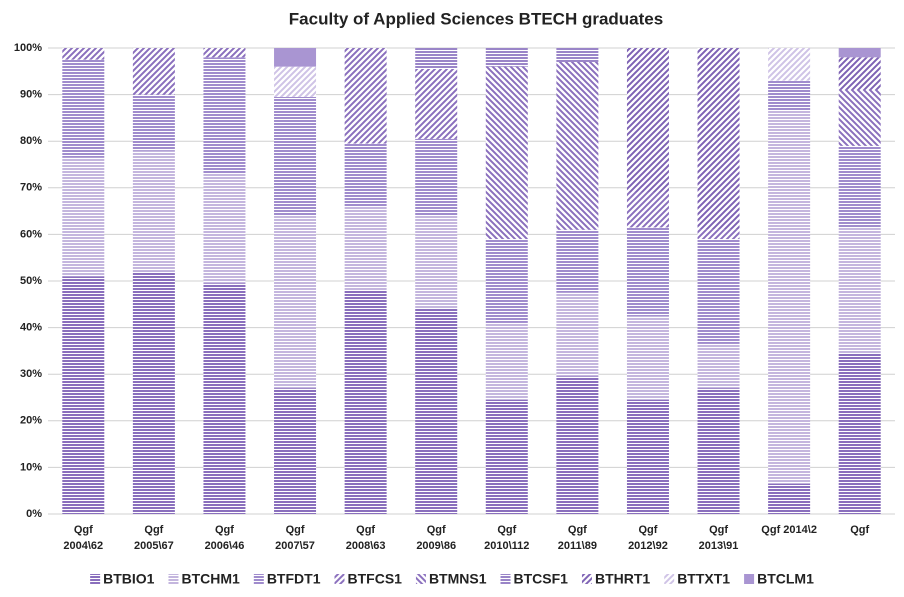 The image size is (904, 597). What do you see at coordinates (154, 546) in the screenshot?
I see `x-tick-label: 2005\67` at bounding box center [154, 546].